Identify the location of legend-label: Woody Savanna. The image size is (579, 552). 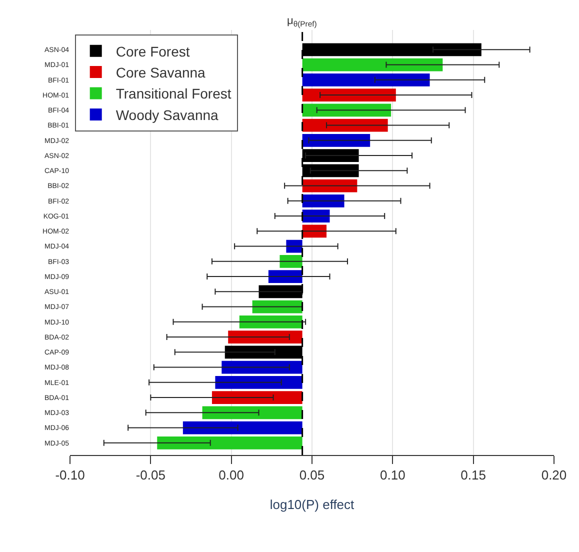
(167, 114).